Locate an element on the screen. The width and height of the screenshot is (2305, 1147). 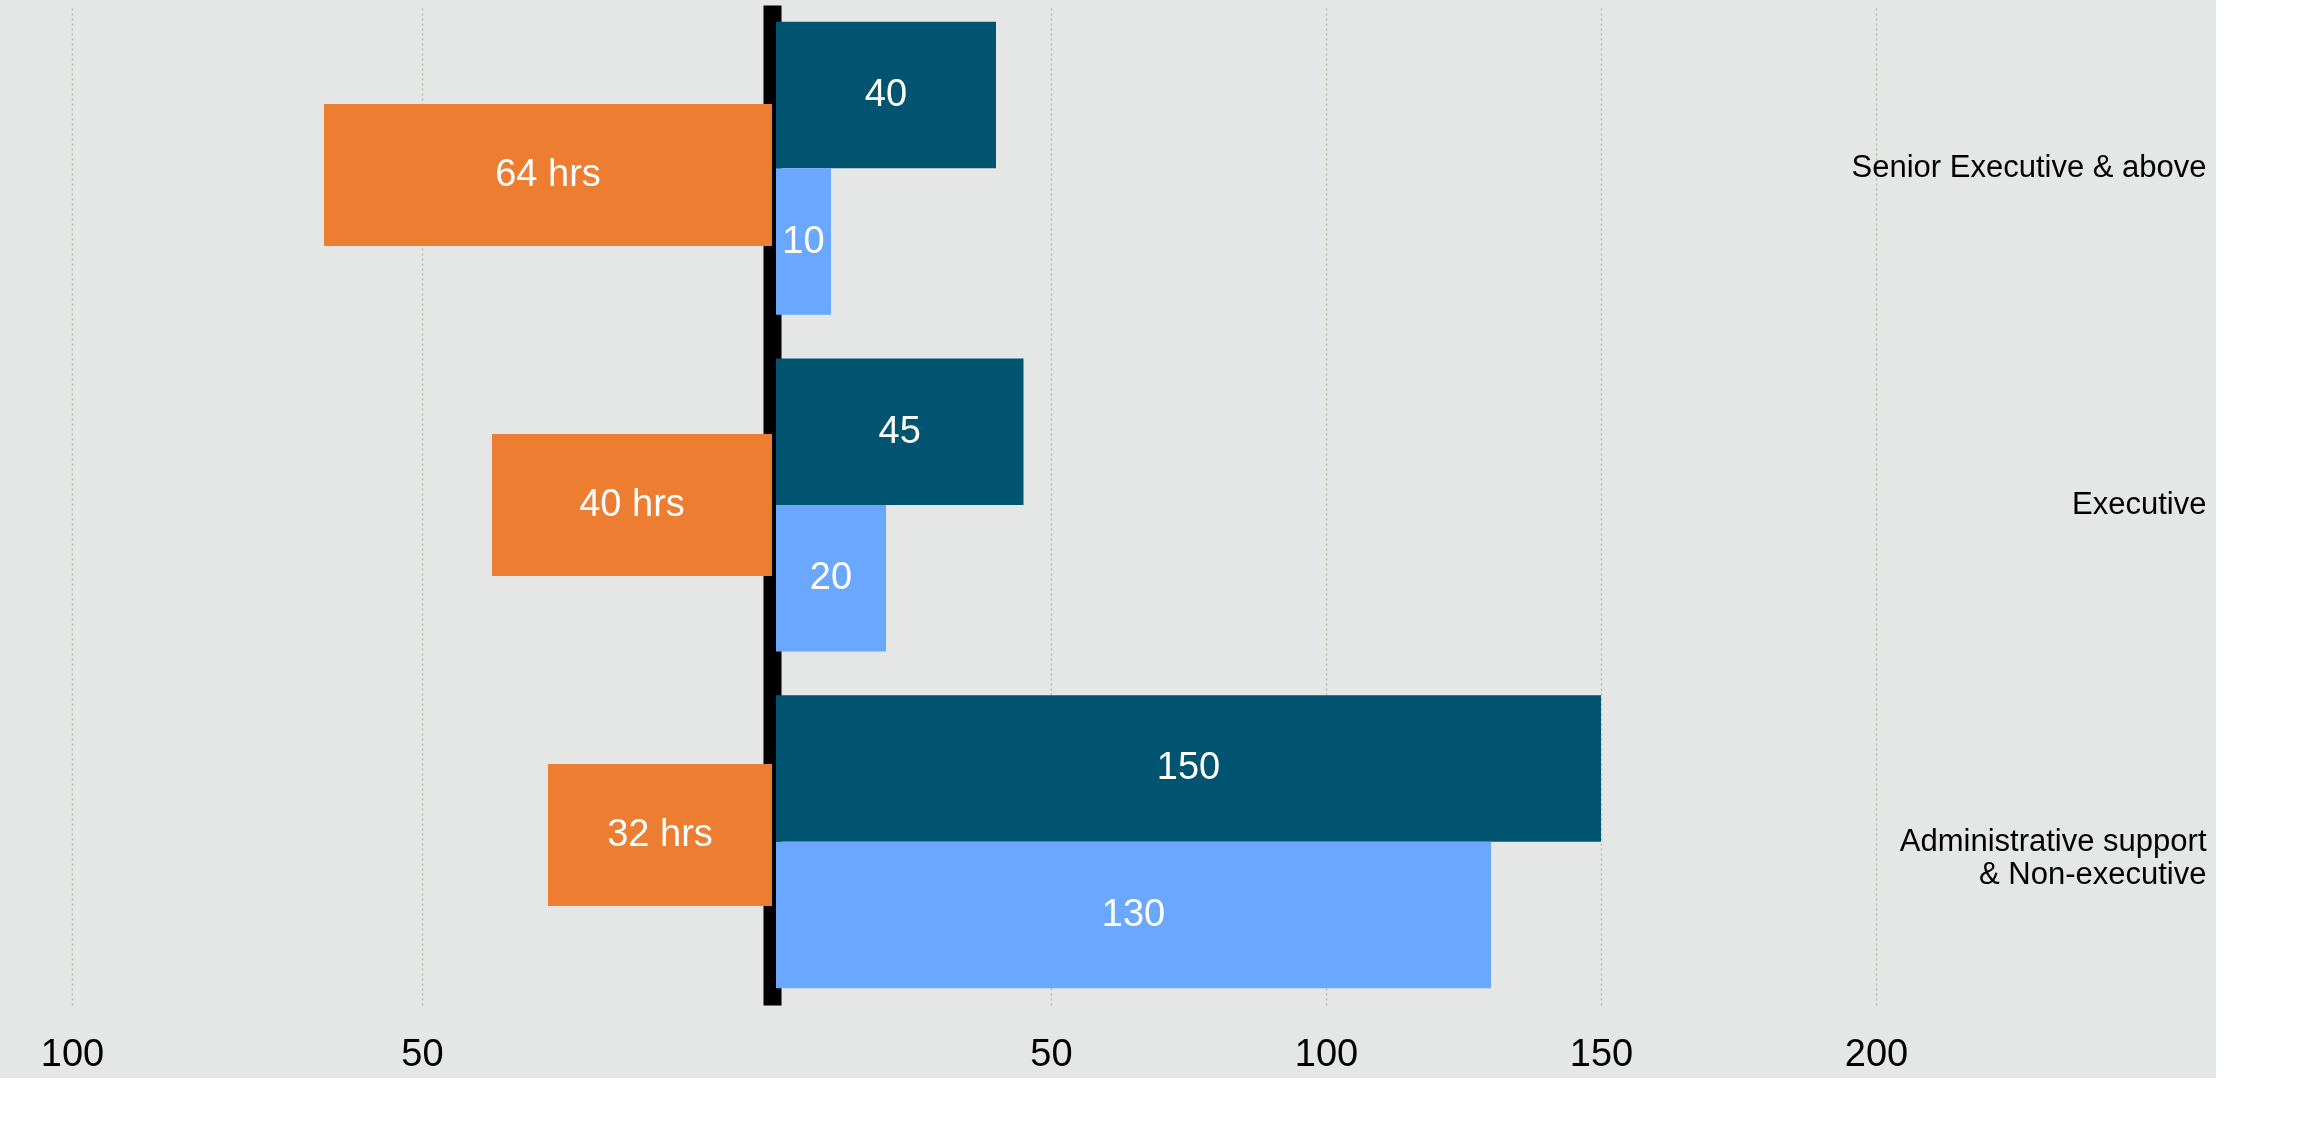
x-tick-label: 200 is located at coordinates (1876, 1052).